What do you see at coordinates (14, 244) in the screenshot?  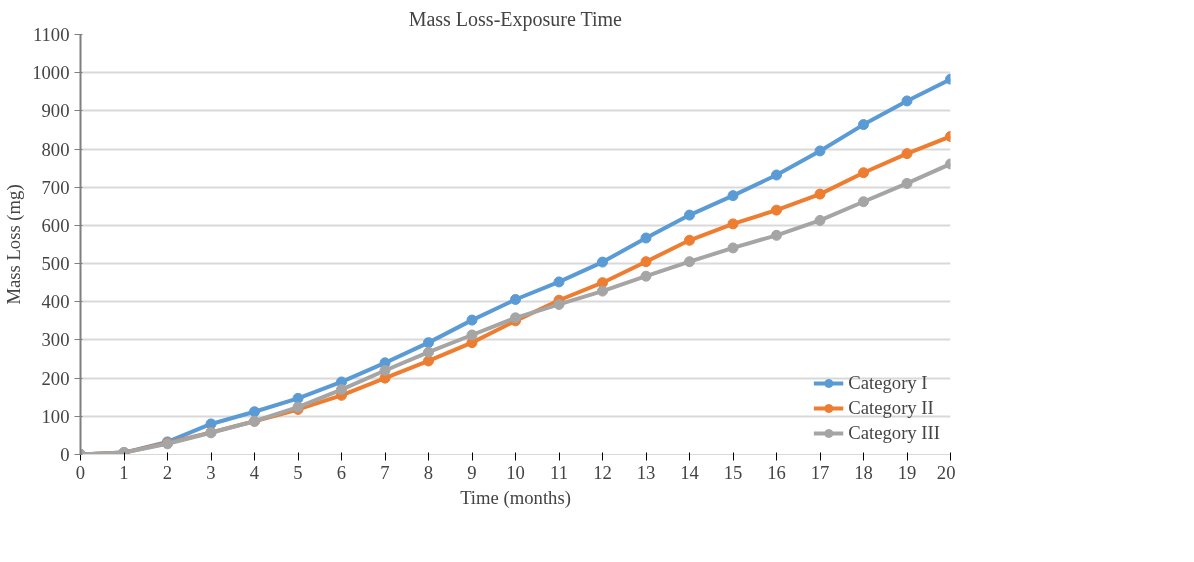 I see `y-axis-title: Mass Loss (mg)` at bounding box center [14, 244].